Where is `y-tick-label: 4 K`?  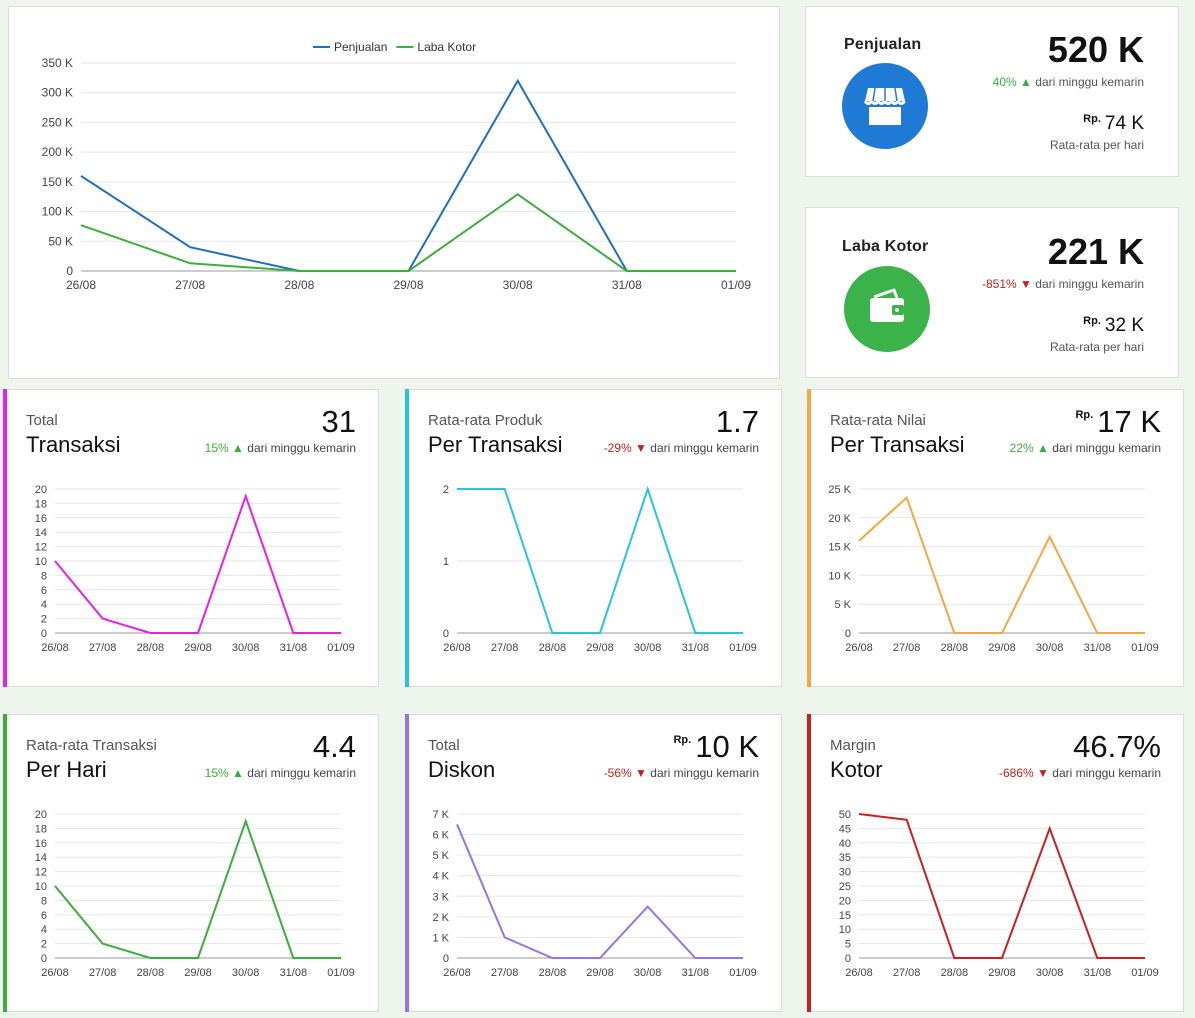 y-tick-label: 4 K is located at coordinates (440, 877).